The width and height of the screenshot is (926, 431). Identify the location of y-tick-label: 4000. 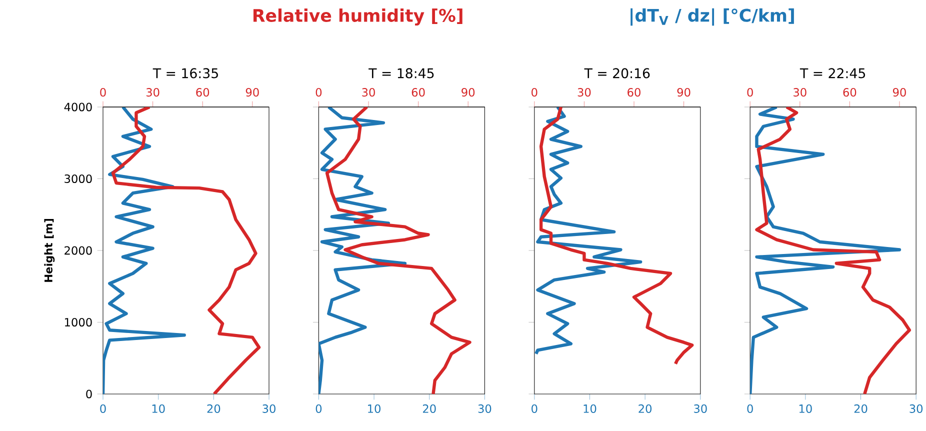
(78, 107).